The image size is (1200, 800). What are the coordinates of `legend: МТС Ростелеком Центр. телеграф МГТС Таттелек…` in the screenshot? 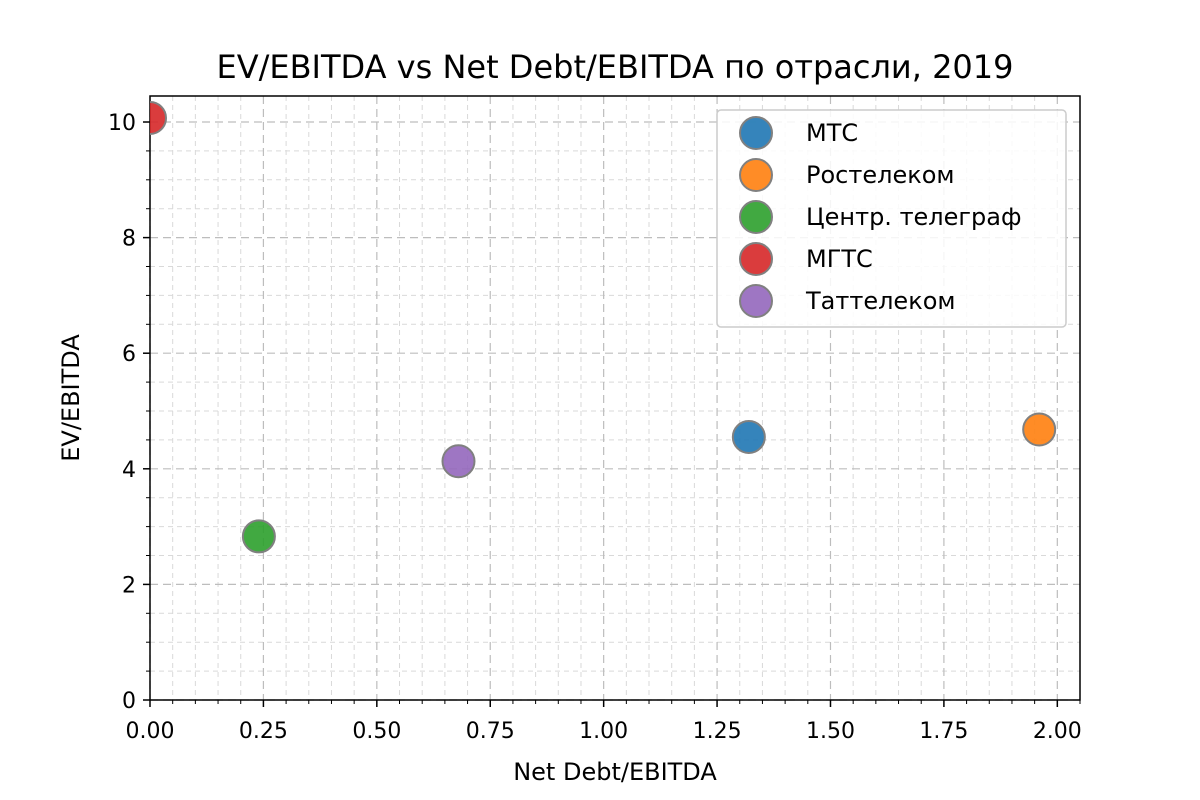 It's located at (891, 218).